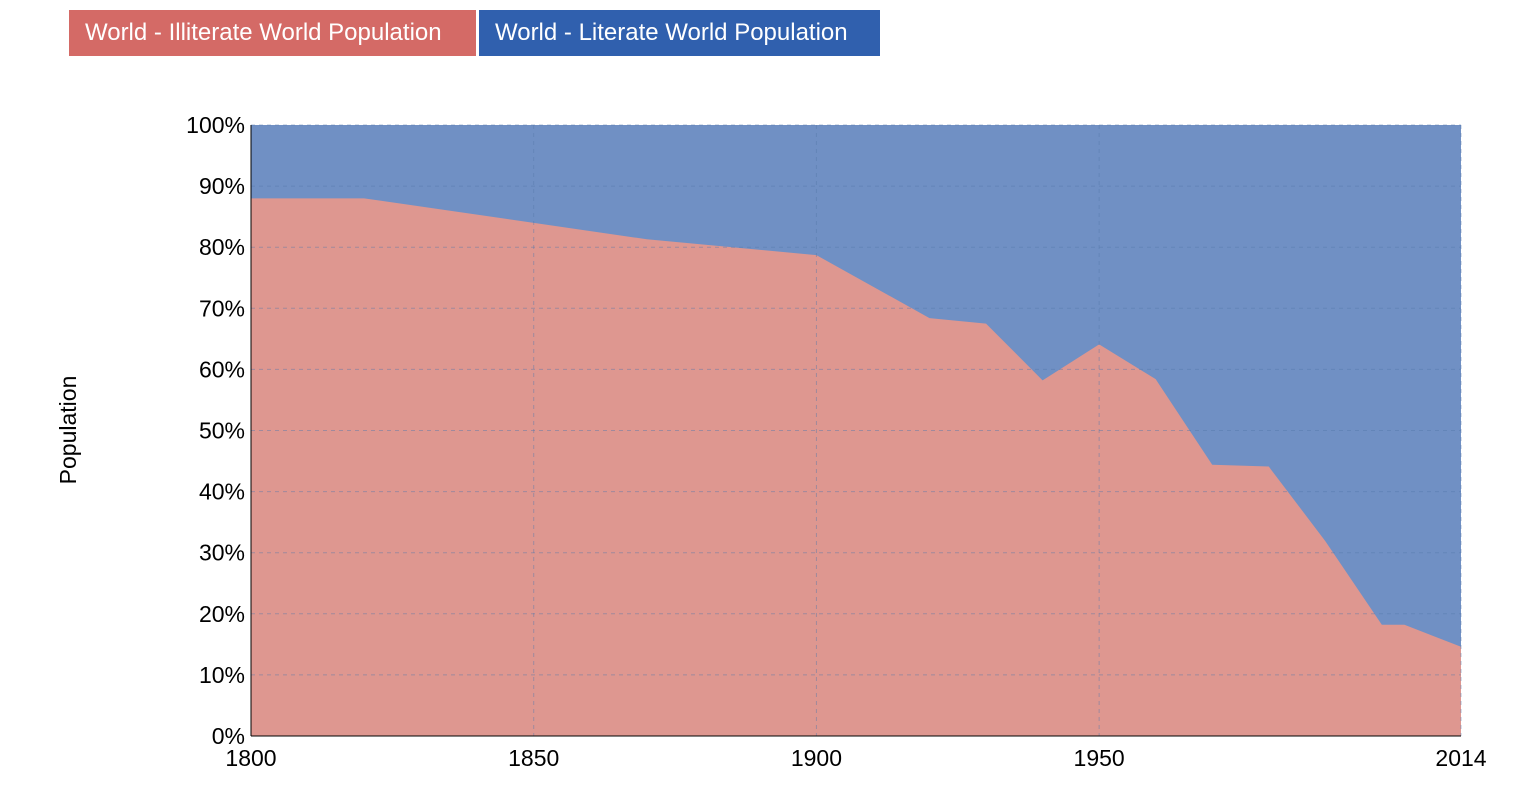  Describe the element at coordinates (222, 675) in the screenshot. I see `y-tick-label: 10%` at that location.